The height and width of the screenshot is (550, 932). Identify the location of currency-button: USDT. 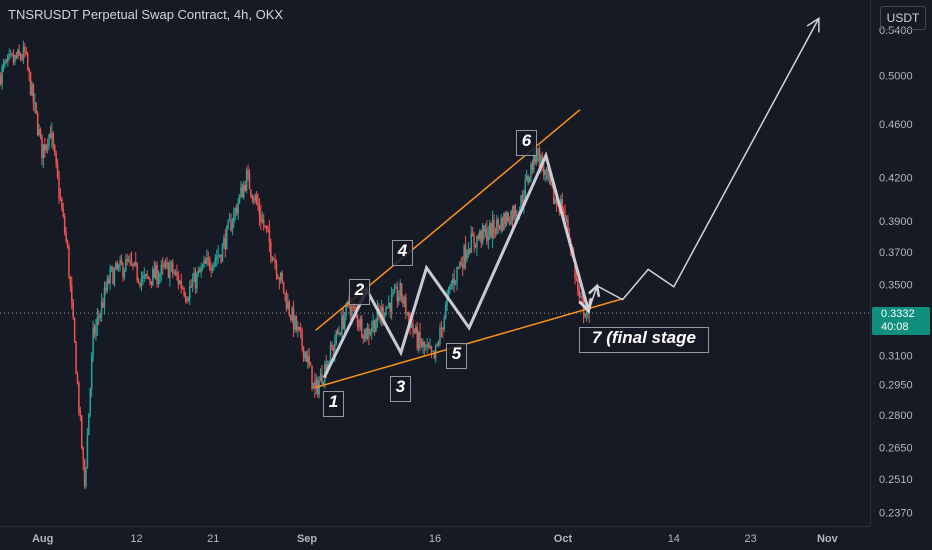
(903, 18).